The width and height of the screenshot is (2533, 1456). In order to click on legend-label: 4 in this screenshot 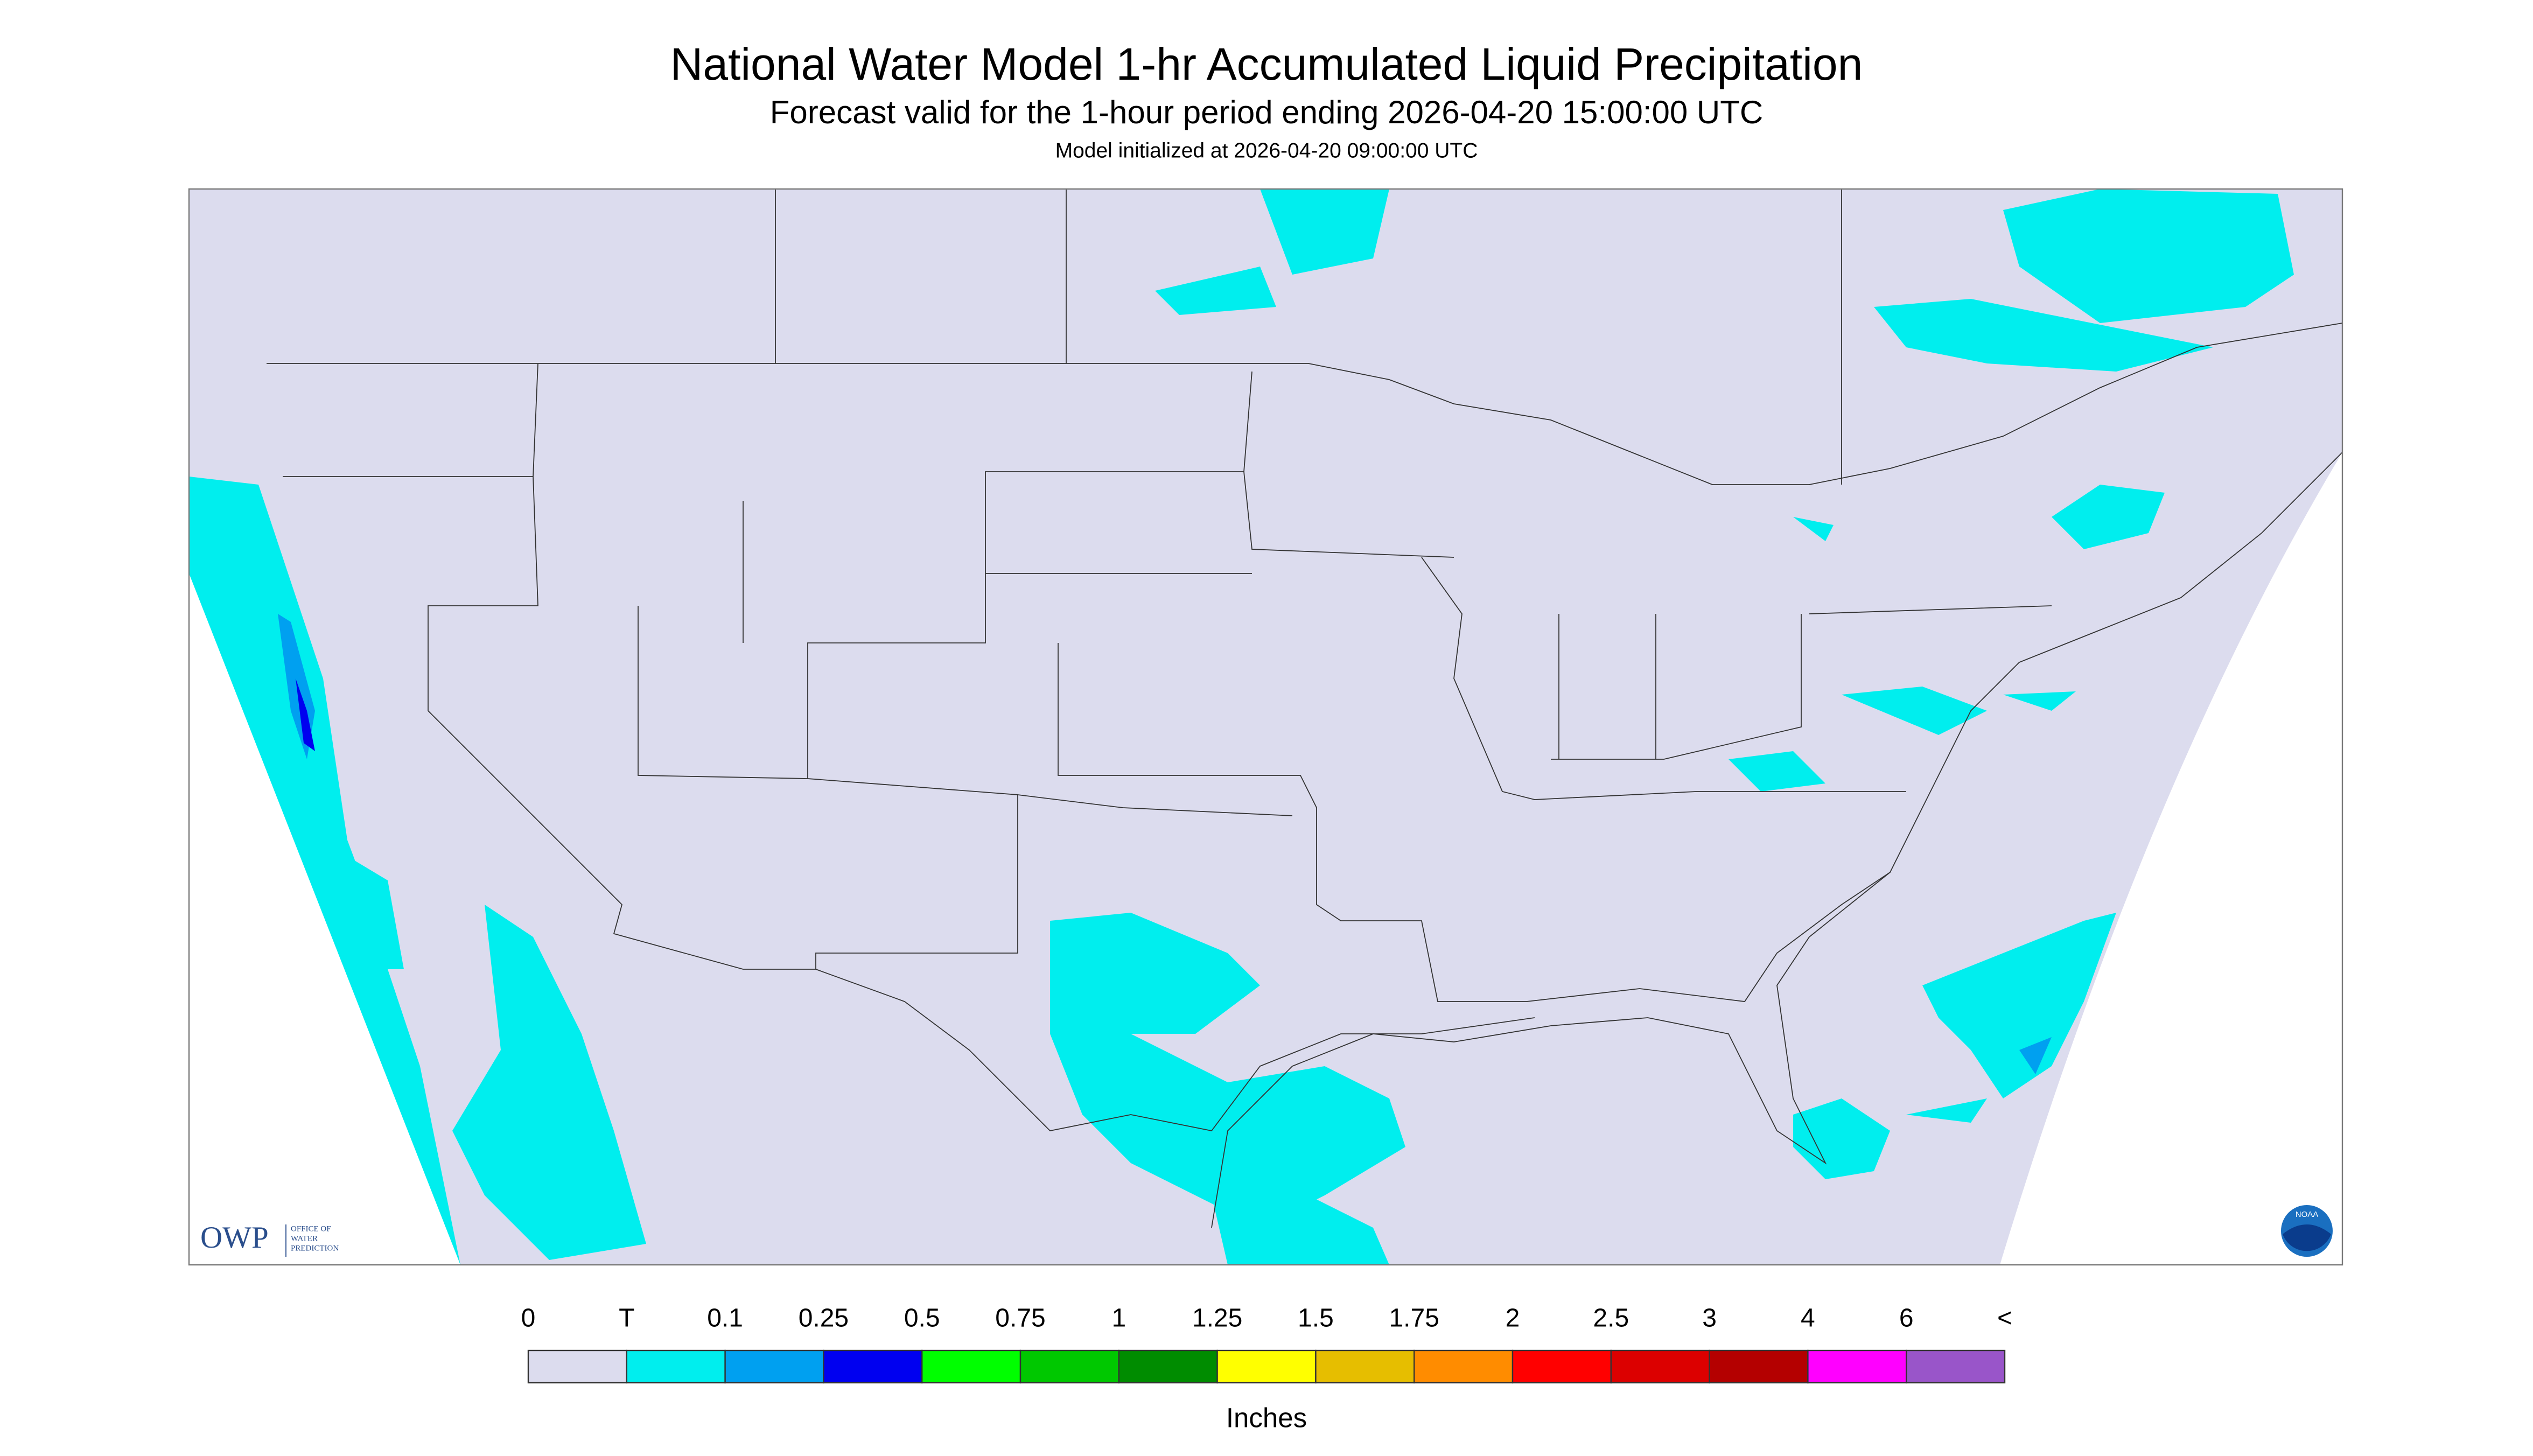, I will do `click(1808, 1318)`.